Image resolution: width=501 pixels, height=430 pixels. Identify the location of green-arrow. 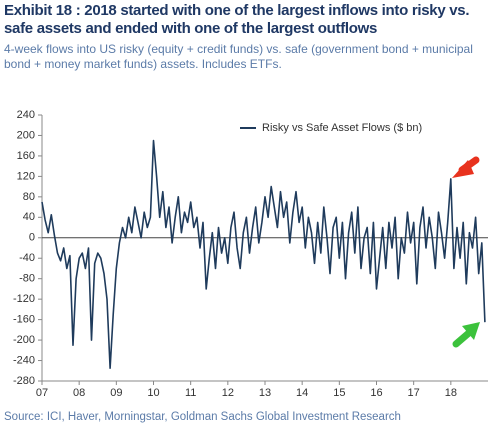
(466, 335).